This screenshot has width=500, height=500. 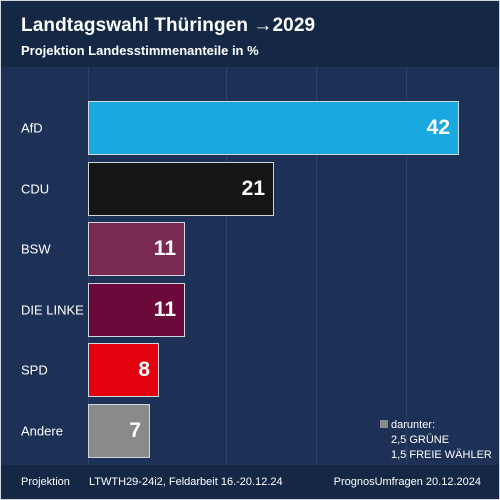 What do you see at coordinates (186, 482) in the screenshot?
I see `footer-fieldwork: LTWTH29-24i2, Feldarbeit 16.-20.12.24` at bounding box center [186, 482].